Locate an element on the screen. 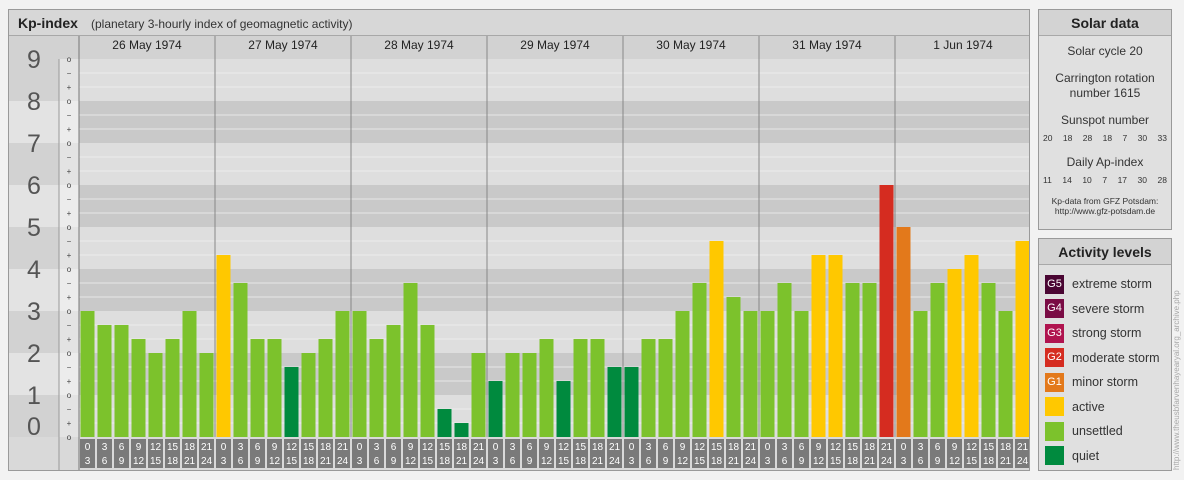 The width and height of the screenshot is (1184, 480). y-tick-label: 6 is located at coordinates (34, 186).